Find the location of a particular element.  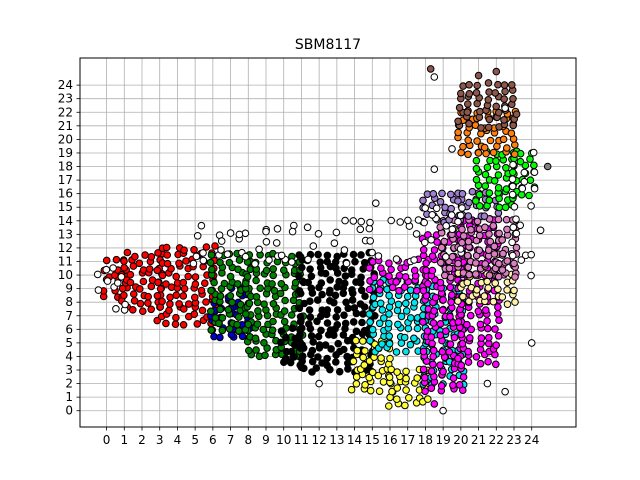

x-tick-label: 12 is located at coordinates (319, 440).